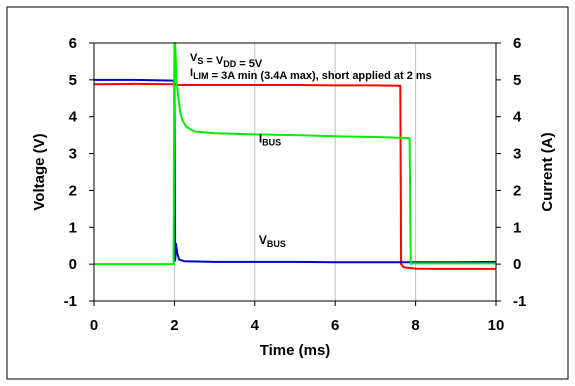  What do you see at coordinates (73, 190) in the screenshot?
I see `y-left-tick-label: 2` at bounding box center [73, 190].